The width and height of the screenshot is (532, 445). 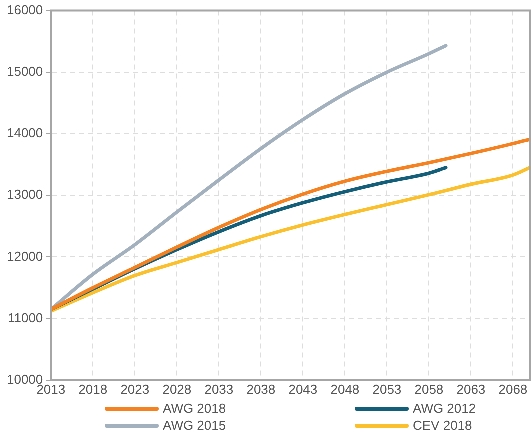 What do you see at coordinates (444, 408) in the screenshot?
I see `legend-label: AWG 2012` at bounding box center [444, 408].